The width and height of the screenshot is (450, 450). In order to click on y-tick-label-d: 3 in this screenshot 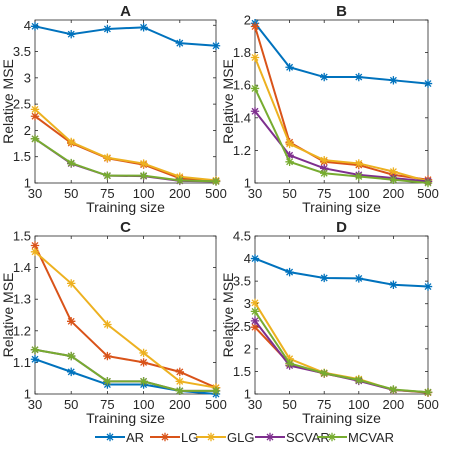, I will do `click(247, 303)`.